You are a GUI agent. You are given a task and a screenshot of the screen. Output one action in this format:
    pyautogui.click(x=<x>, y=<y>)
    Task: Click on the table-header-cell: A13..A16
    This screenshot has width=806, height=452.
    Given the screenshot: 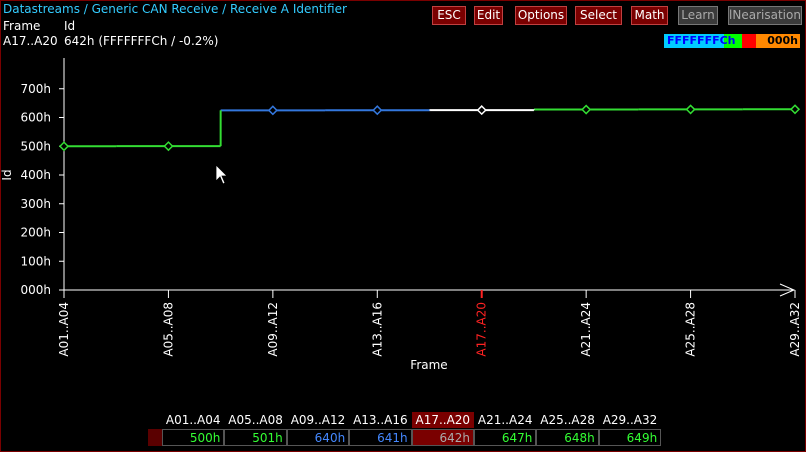 What is the action you would take?
    pyautogui.click(x=380, y=420)
    